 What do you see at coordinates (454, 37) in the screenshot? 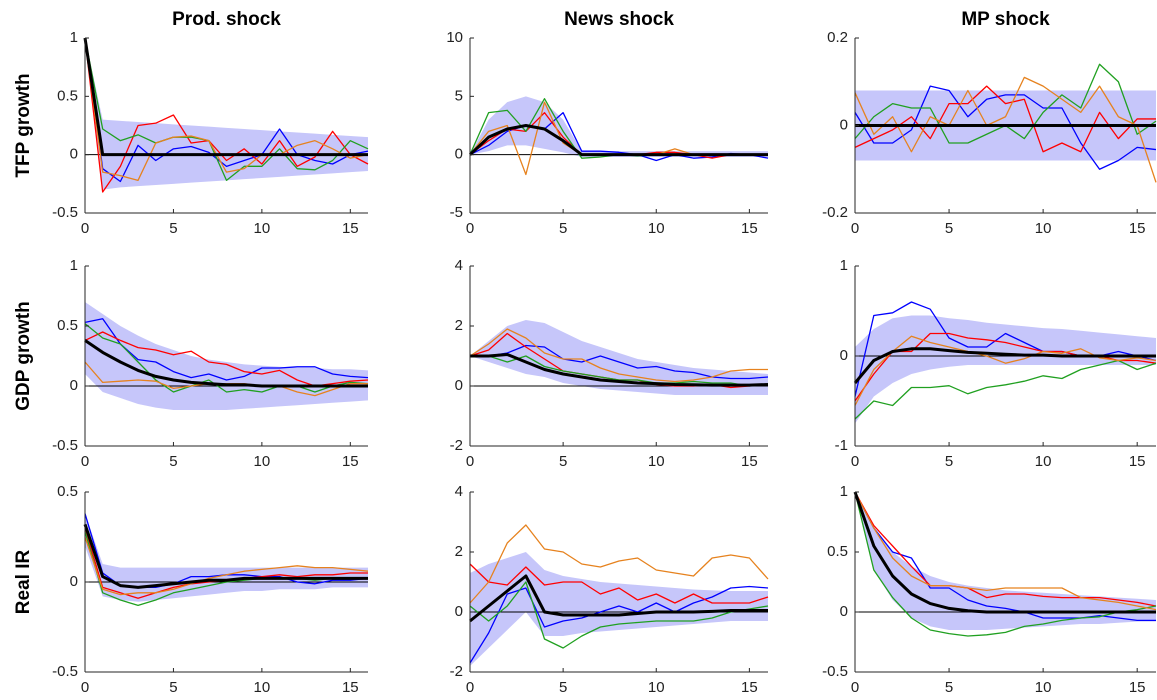
I see `y-tick-label: 10` at bounding box center [454, 37].